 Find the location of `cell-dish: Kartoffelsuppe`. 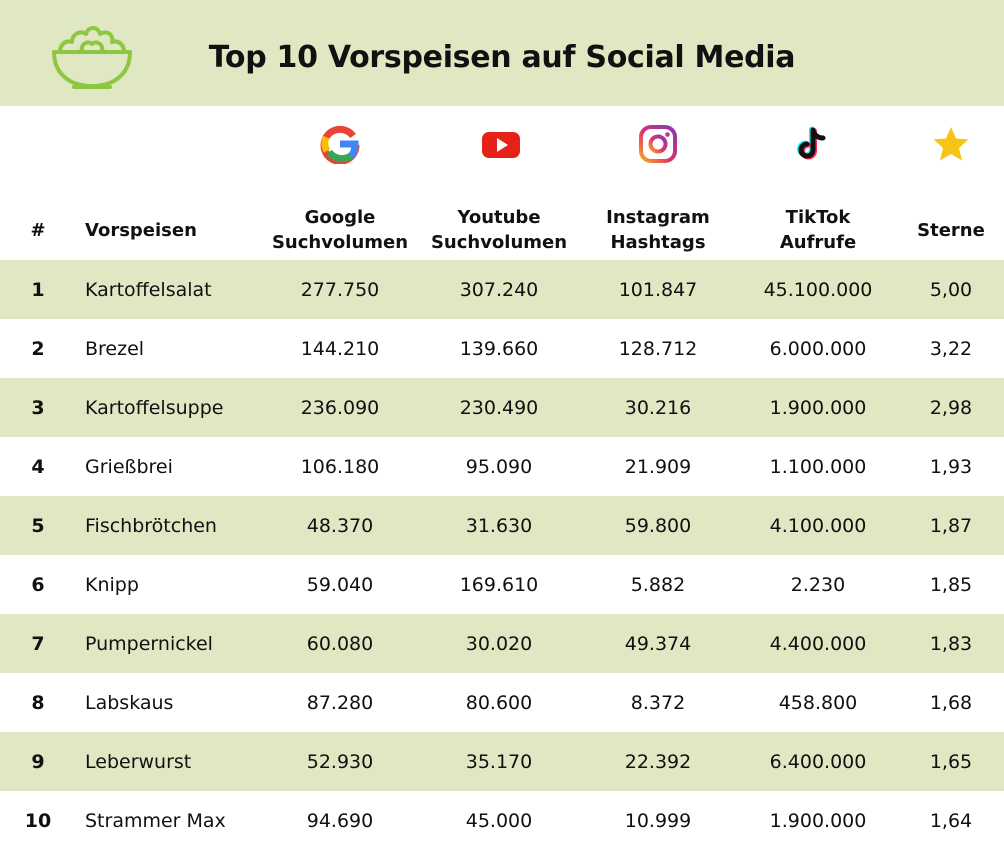

cell-dish: Kartoffelsuppe is located at coordinates (154, 407).